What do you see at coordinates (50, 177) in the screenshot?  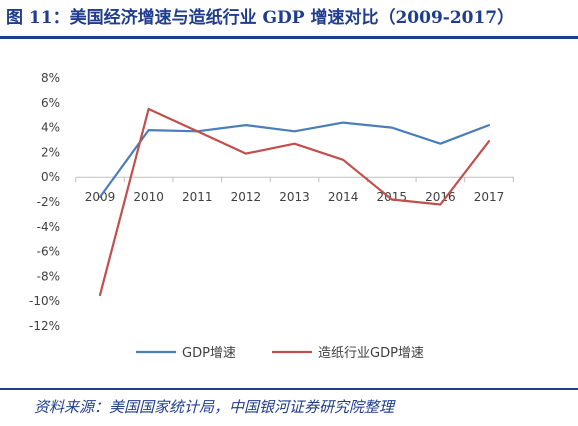 I see `y-tick-label: 0%` at bounding box center [50, 177].